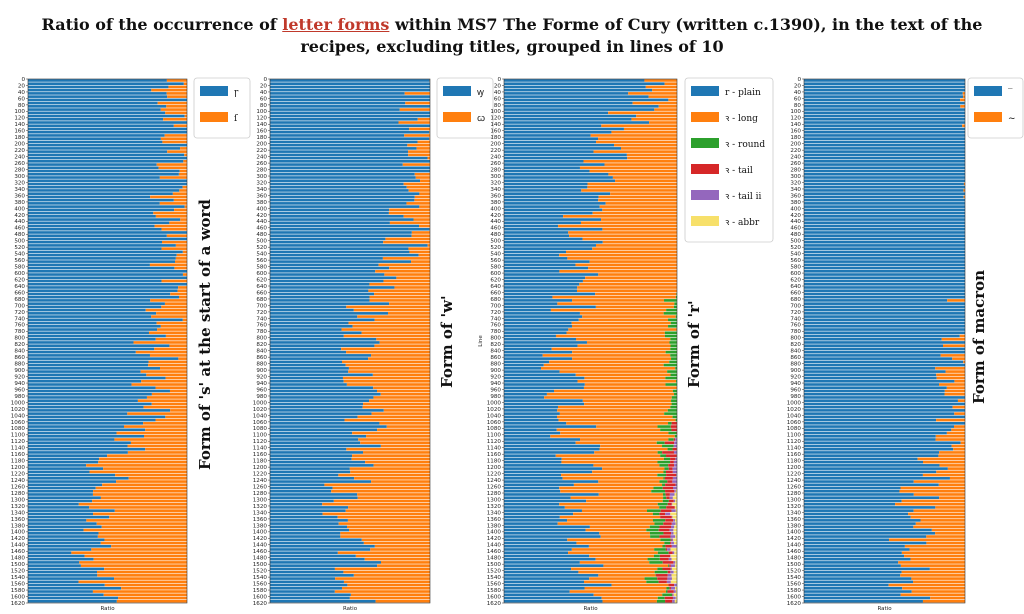  I want to click on y-tick-label: 620, so click(261, 280).